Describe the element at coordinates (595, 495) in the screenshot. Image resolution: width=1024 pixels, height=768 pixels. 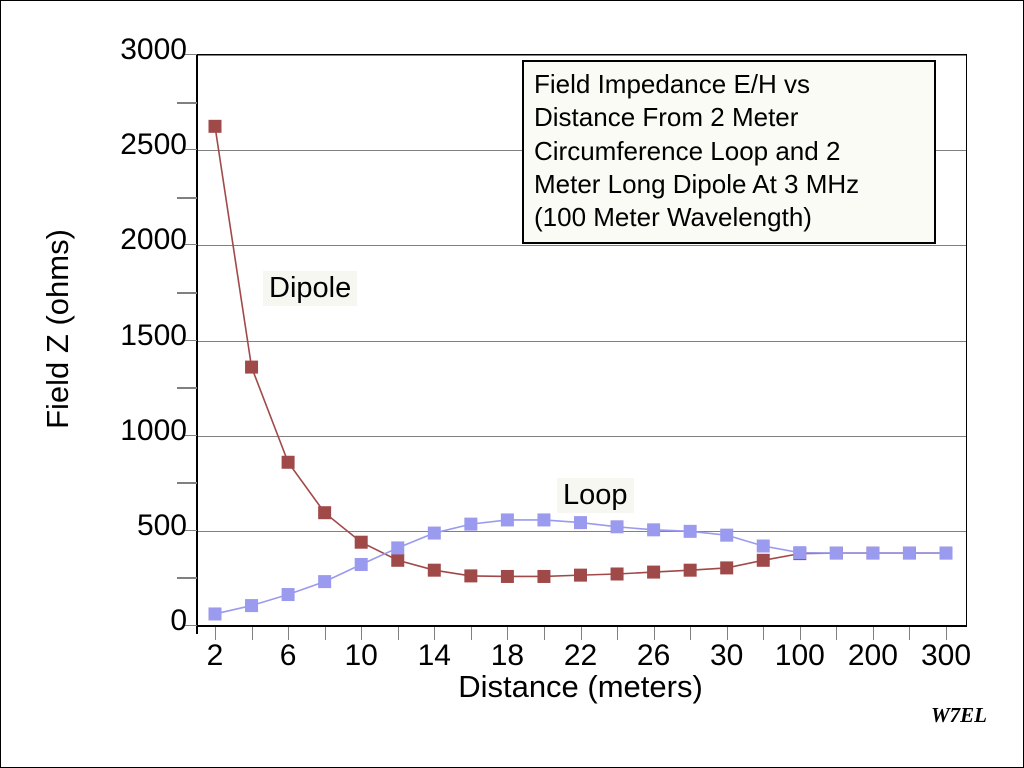
I see `loop-series-label: Loop` at that location.